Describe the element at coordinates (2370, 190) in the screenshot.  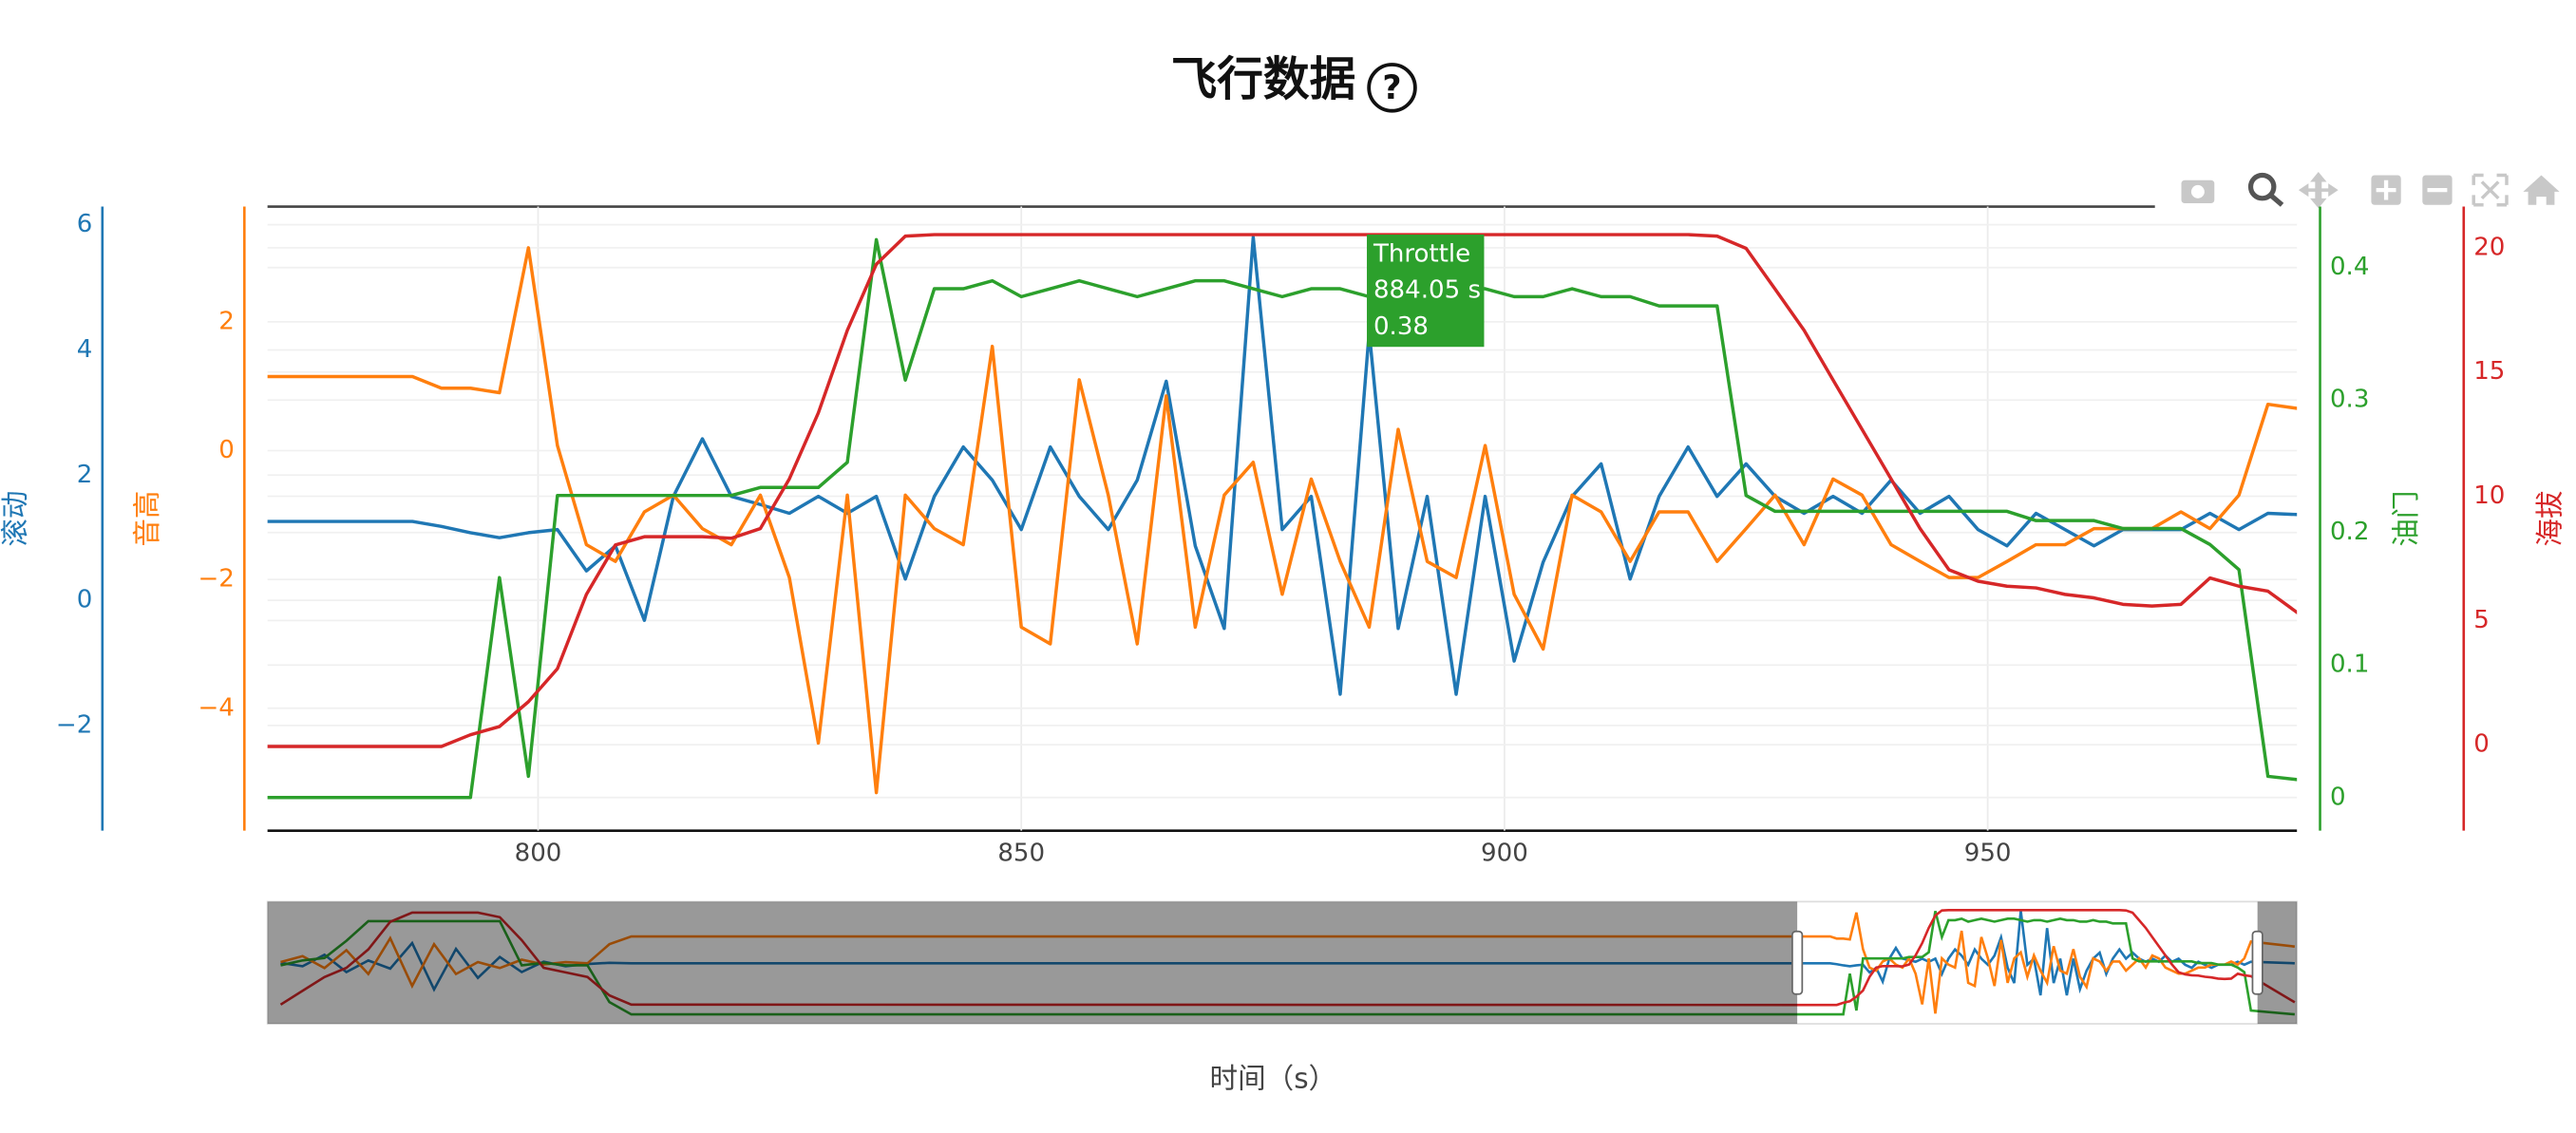
I see `modebar` at that location.